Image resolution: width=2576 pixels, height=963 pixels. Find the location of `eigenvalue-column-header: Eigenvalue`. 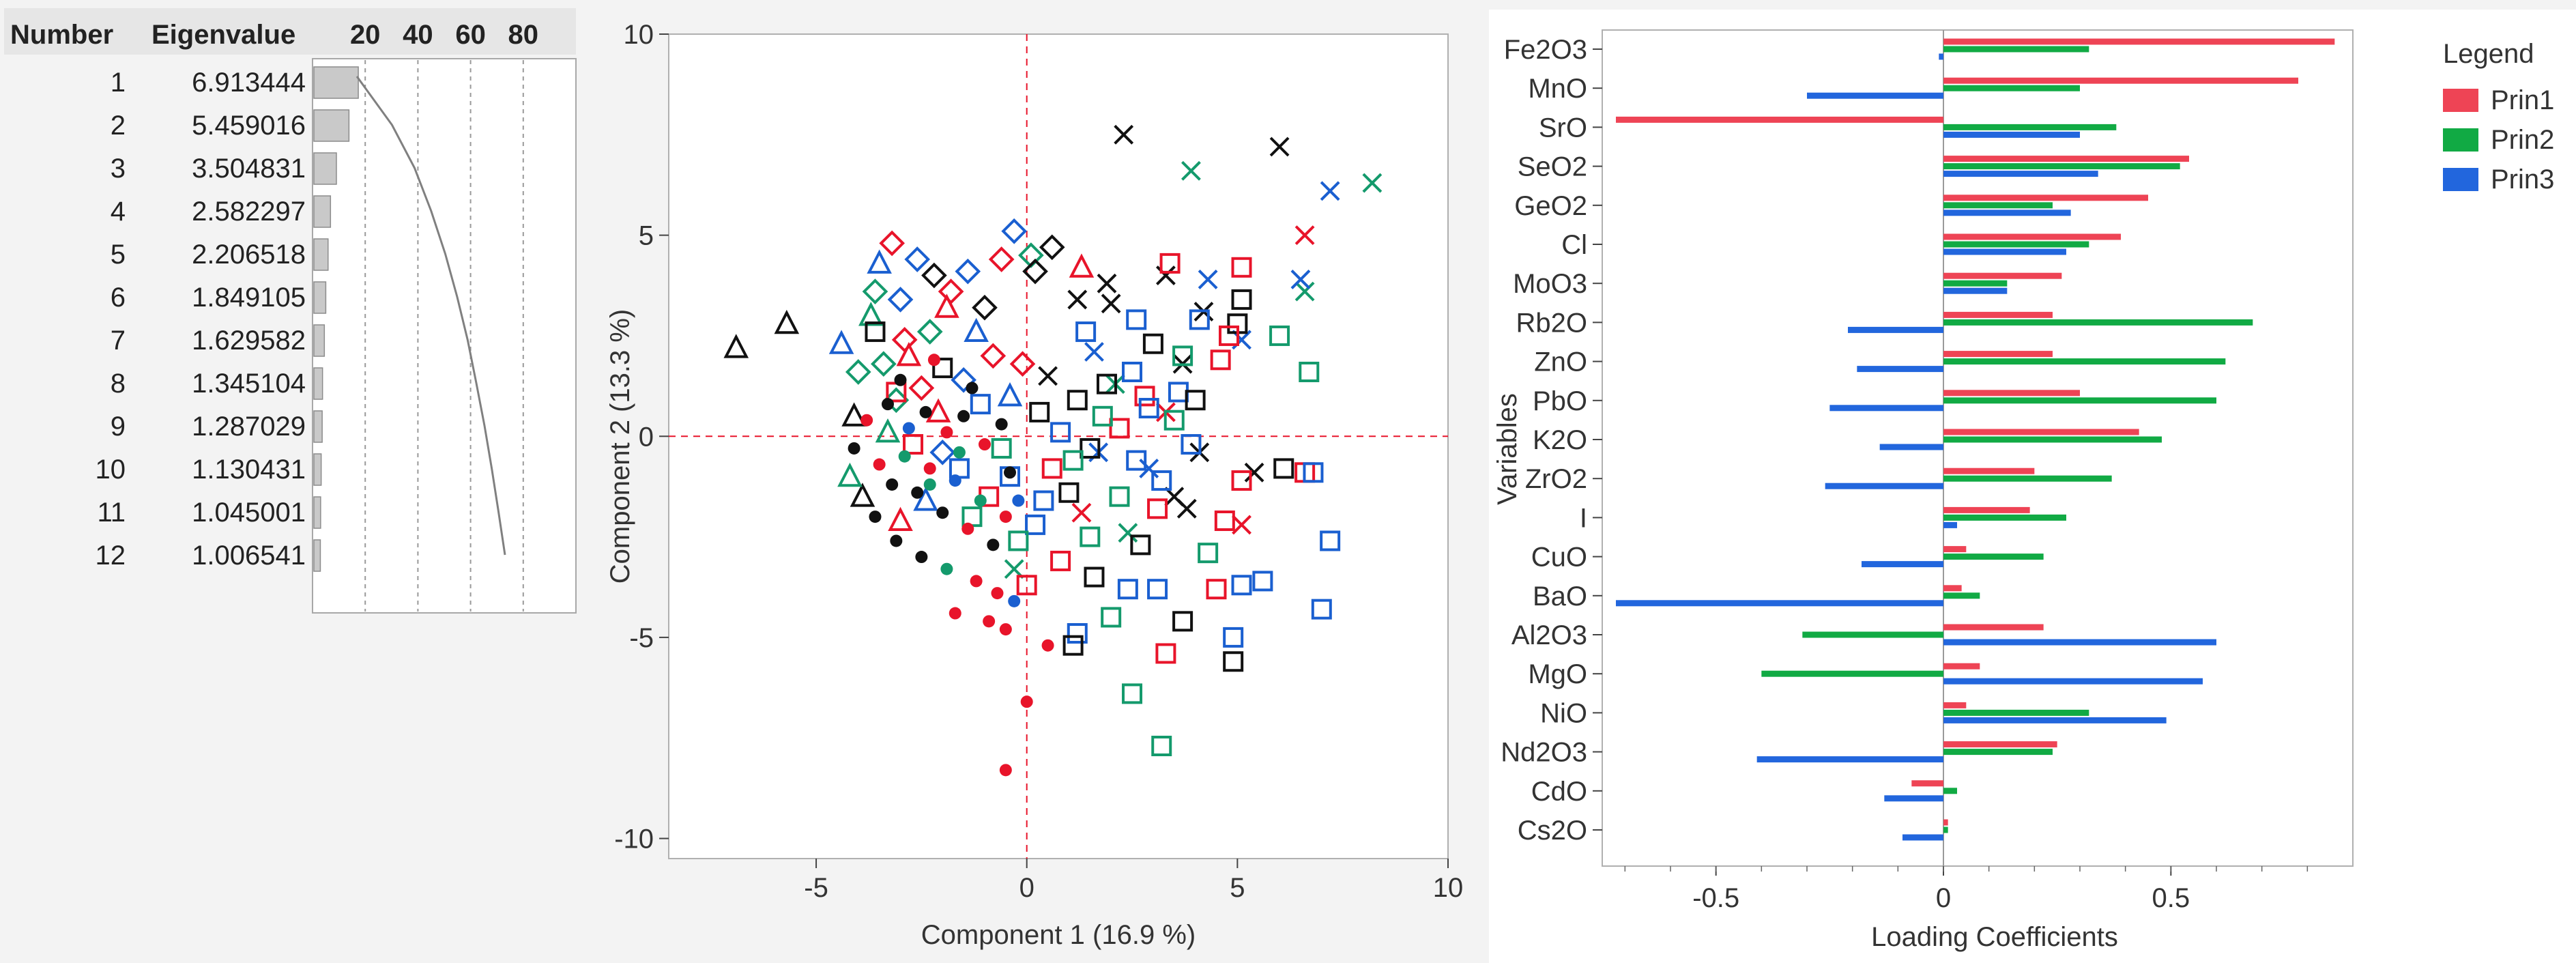

eigenvalue-column-header: Eigenvalue is located at coordinates (223, 35).